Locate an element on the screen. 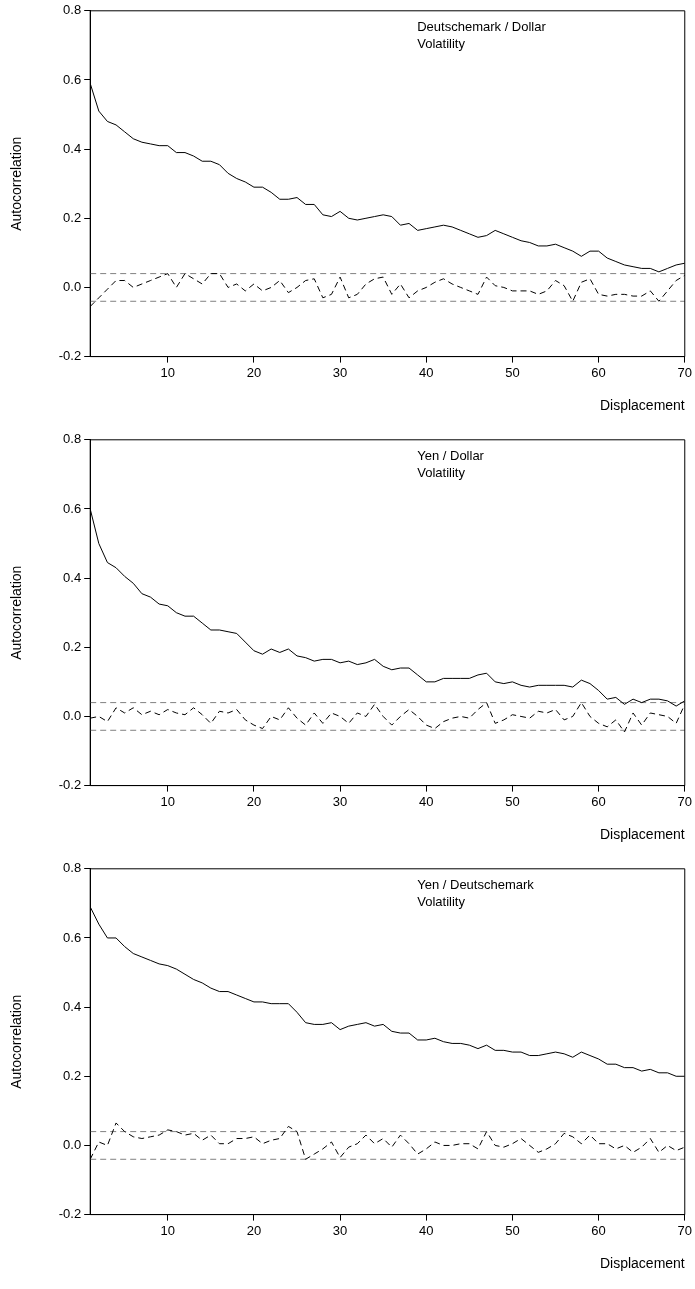 This screenshot has height=1289, width=695. annotation: Yen / Dollar Volatility is located at coordinates (451, 463).